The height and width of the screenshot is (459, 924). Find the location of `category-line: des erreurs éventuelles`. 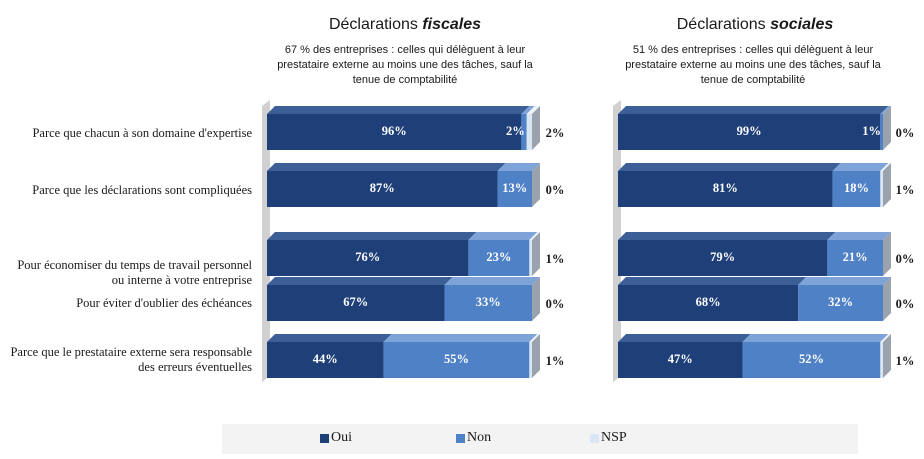

category-line: des erreurs éventuelles is located at coordinates (195, 367).